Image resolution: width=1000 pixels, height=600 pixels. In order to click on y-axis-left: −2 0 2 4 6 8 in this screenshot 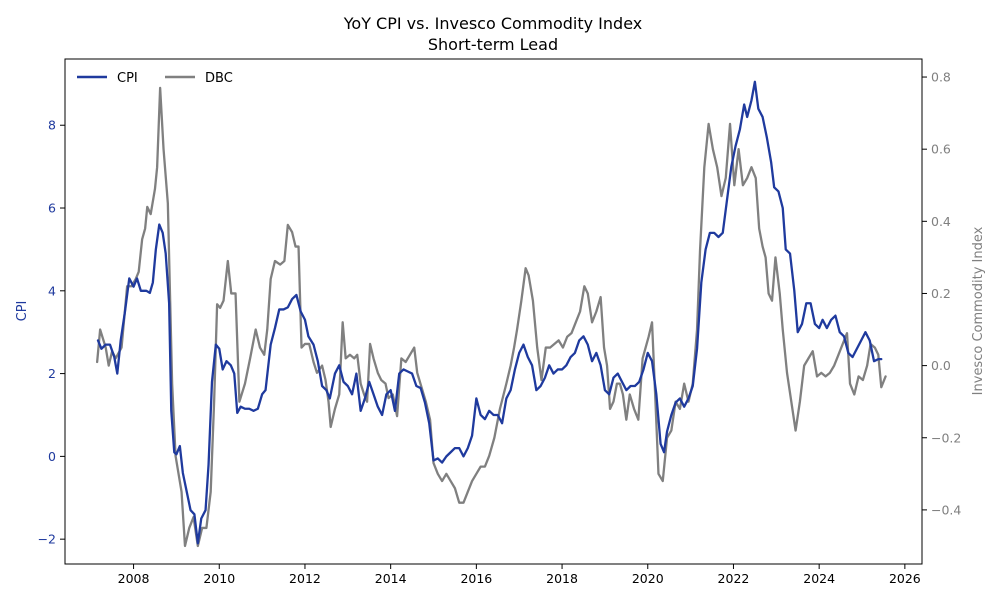, I will do `click(51, 332)`.